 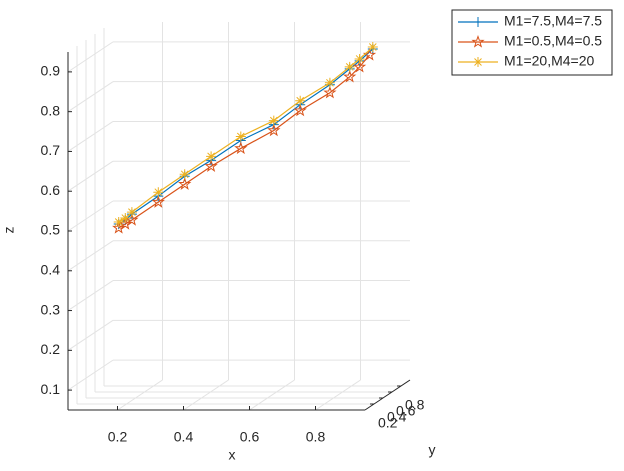 I want to click on x-axis-label: x, so click(x=232, y=455).